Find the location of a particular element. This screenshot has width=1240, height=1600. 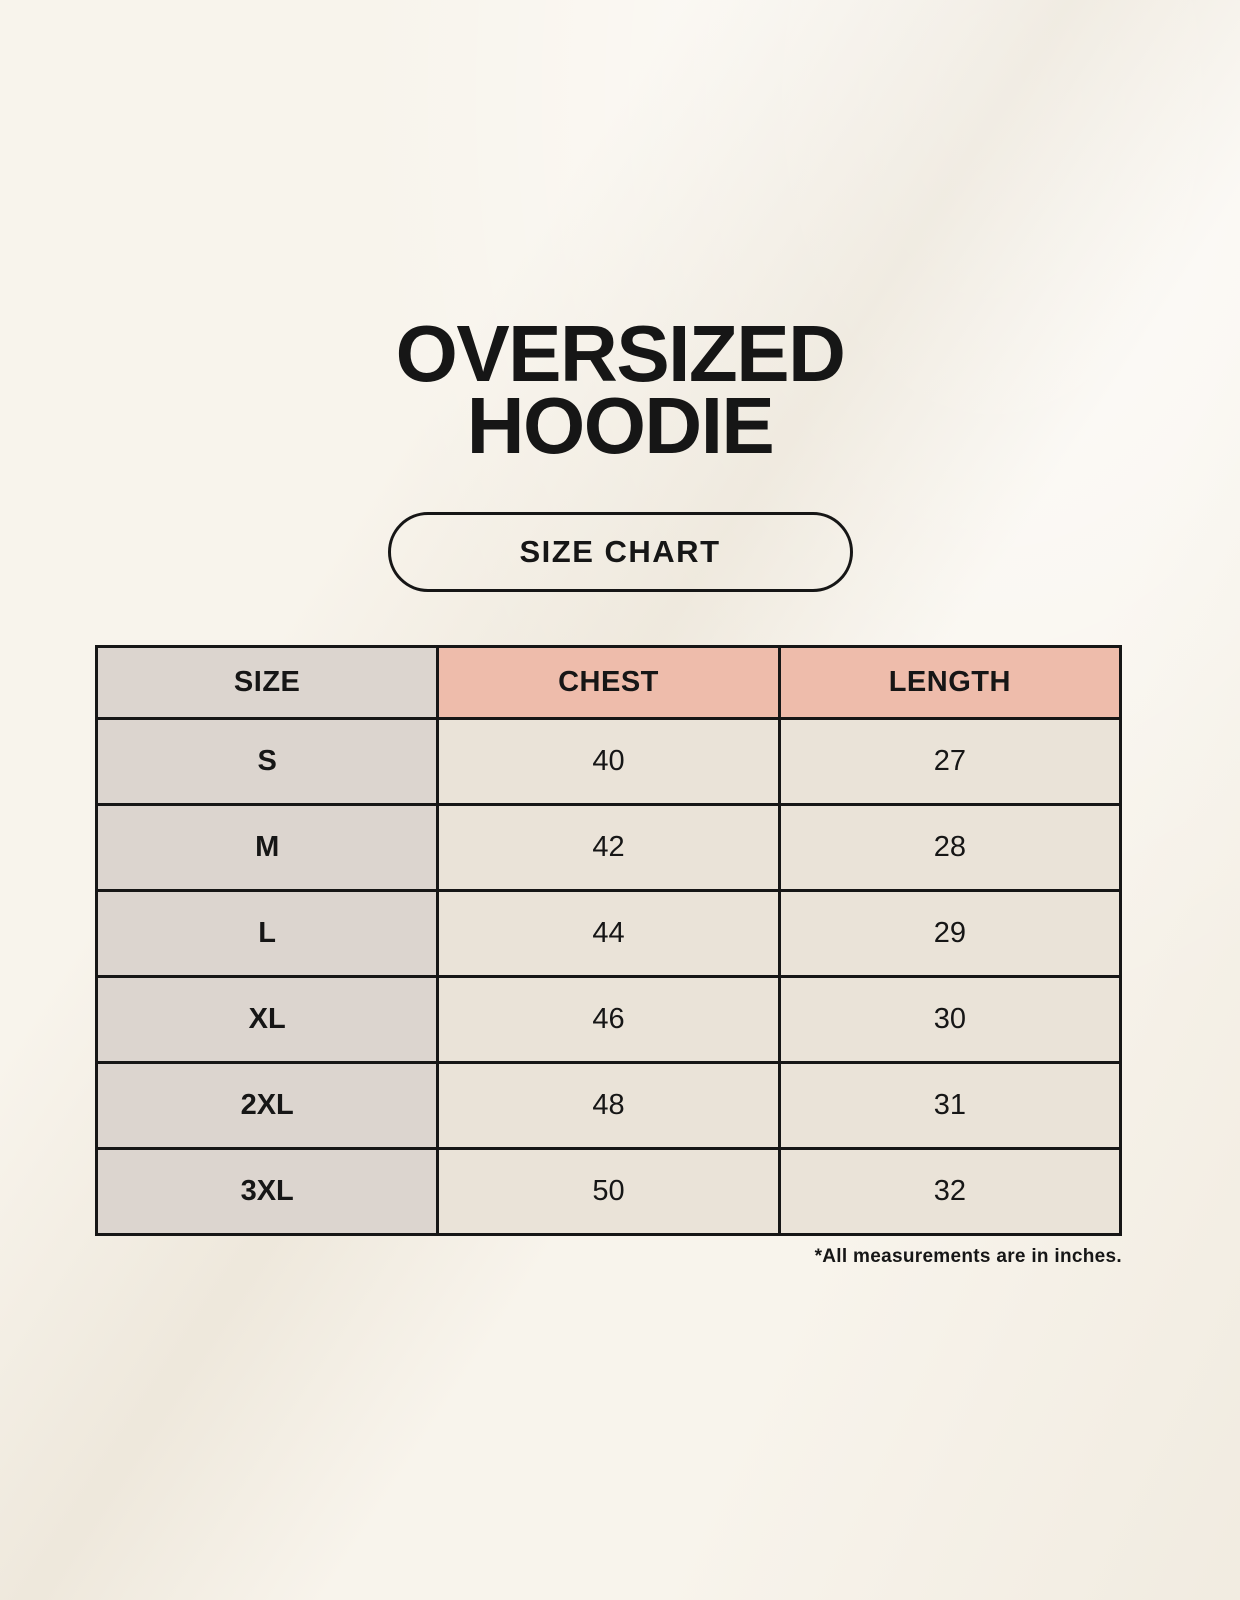

length-cell: 28 is located at coordinates (950, 847).